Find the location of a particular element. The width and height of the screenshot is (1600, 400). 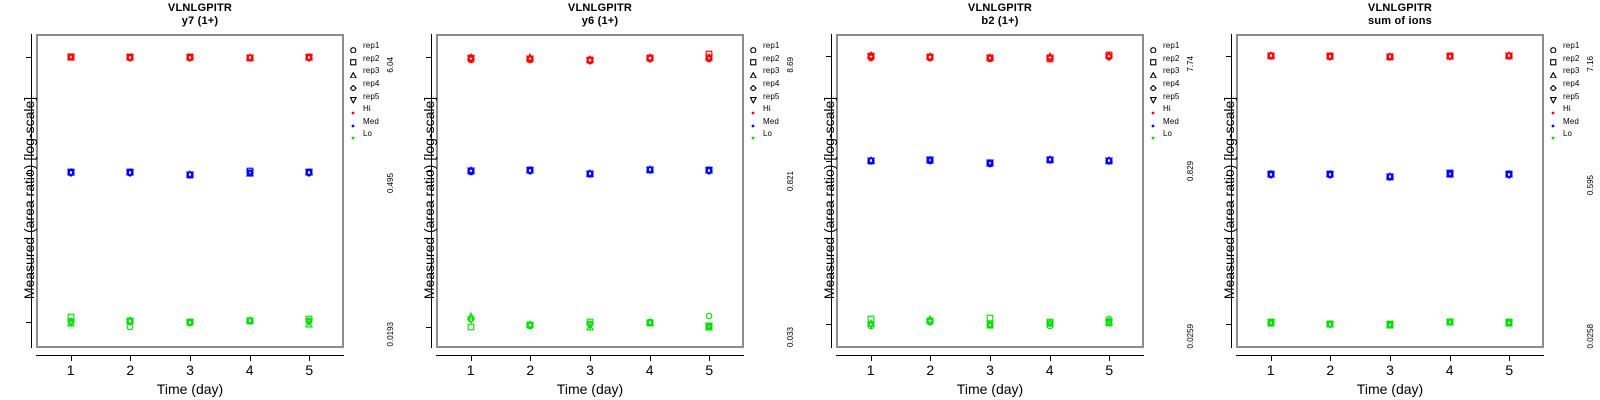

panel-title: VLNLGPITR is located at coordinates (1000, 8).